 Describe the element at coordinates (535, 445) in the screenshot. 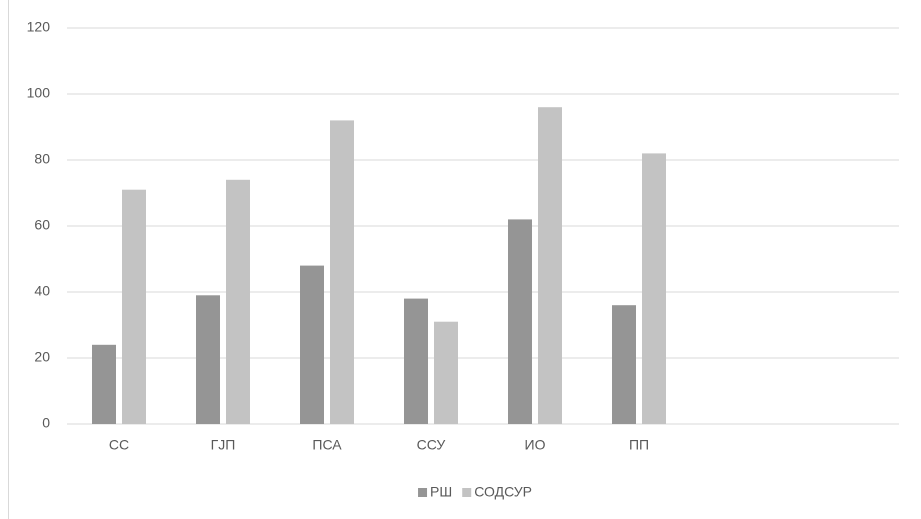

I see `x-tick-label: ИО` at that location.